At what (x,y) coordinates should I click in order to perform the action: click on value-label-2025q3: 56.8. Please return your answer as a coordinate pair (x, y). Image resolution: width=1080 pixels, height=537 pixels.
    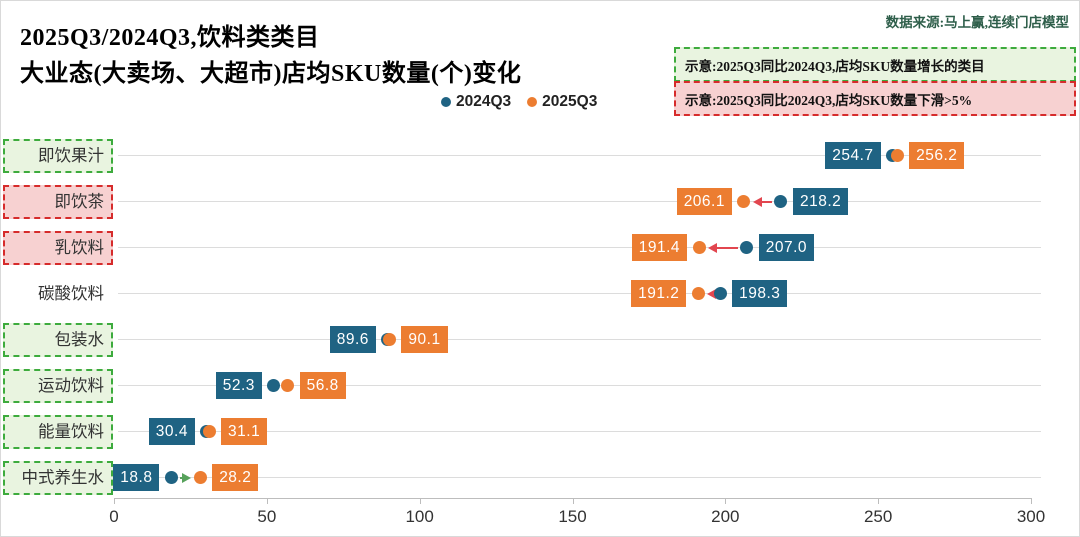
    Looking at the image, I should click on (322, 385).